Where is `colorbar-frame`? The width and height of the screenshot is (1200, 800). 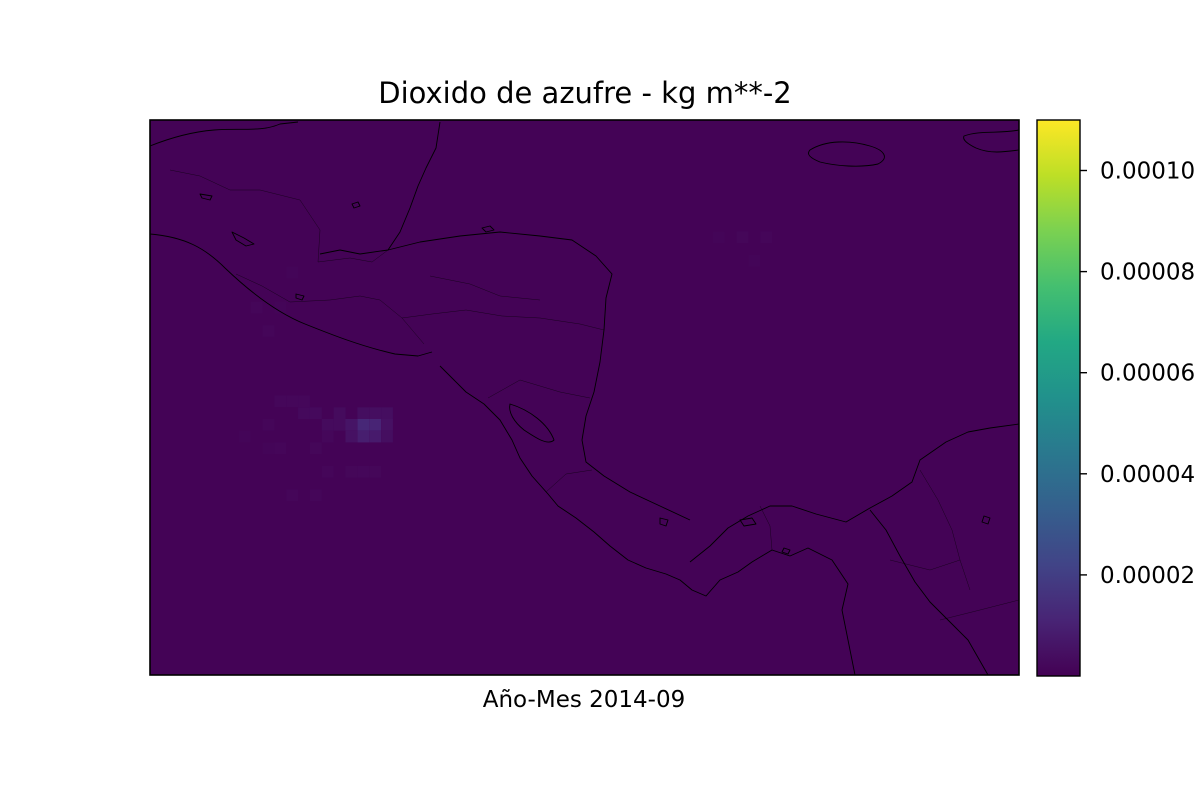 colorbar-frame is located at coordinates (1058, 398).